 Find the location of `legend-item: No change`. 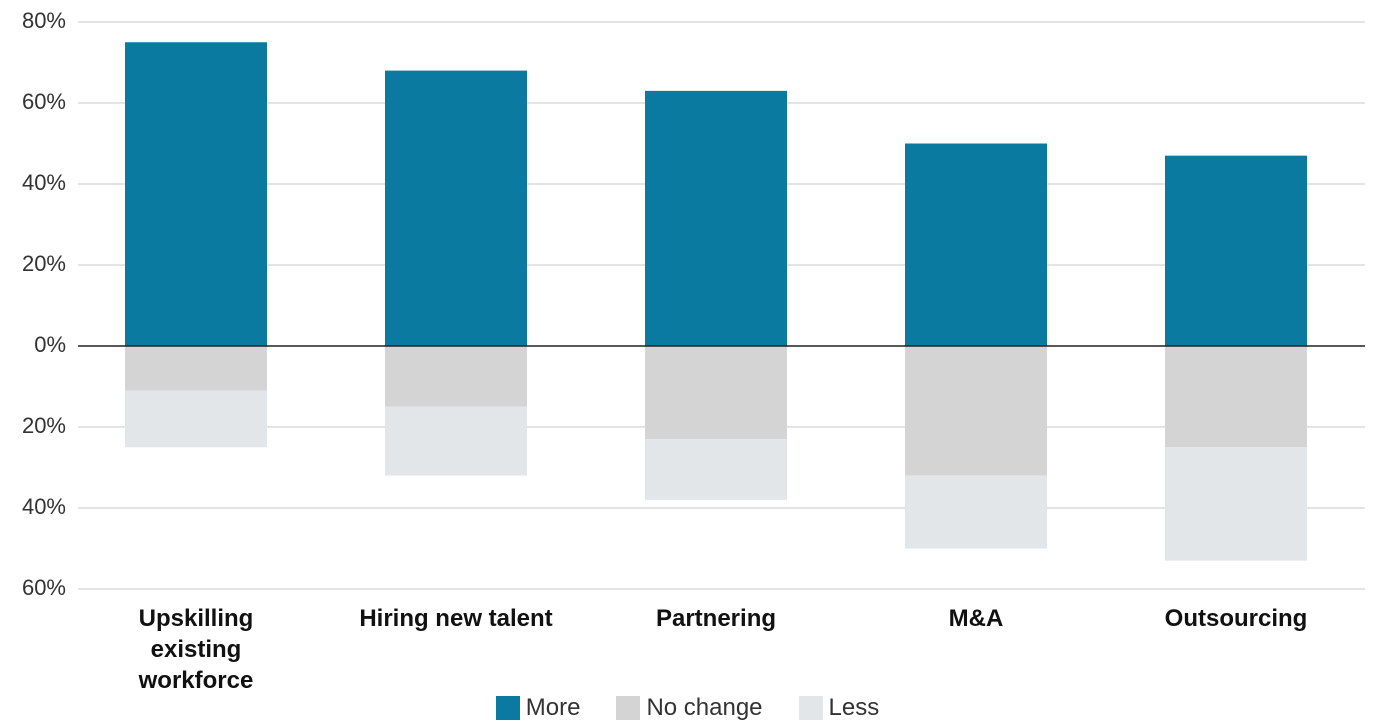

legend-item: No change is located at coordinates (689, 708).